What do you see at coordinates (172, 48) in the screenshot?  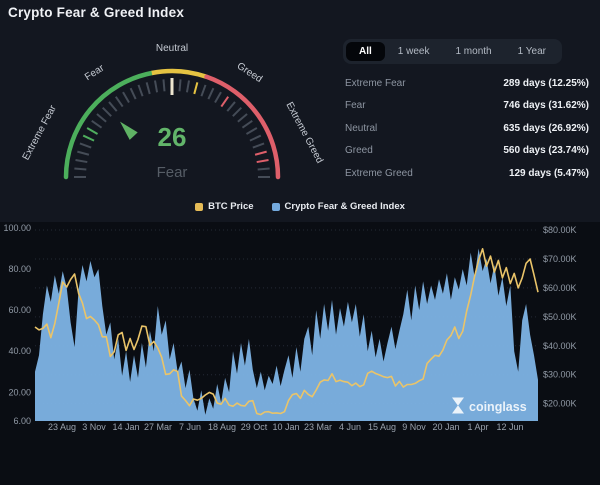 I see `gauge-zone-label: Neutral` at bounding box center [172, 48].